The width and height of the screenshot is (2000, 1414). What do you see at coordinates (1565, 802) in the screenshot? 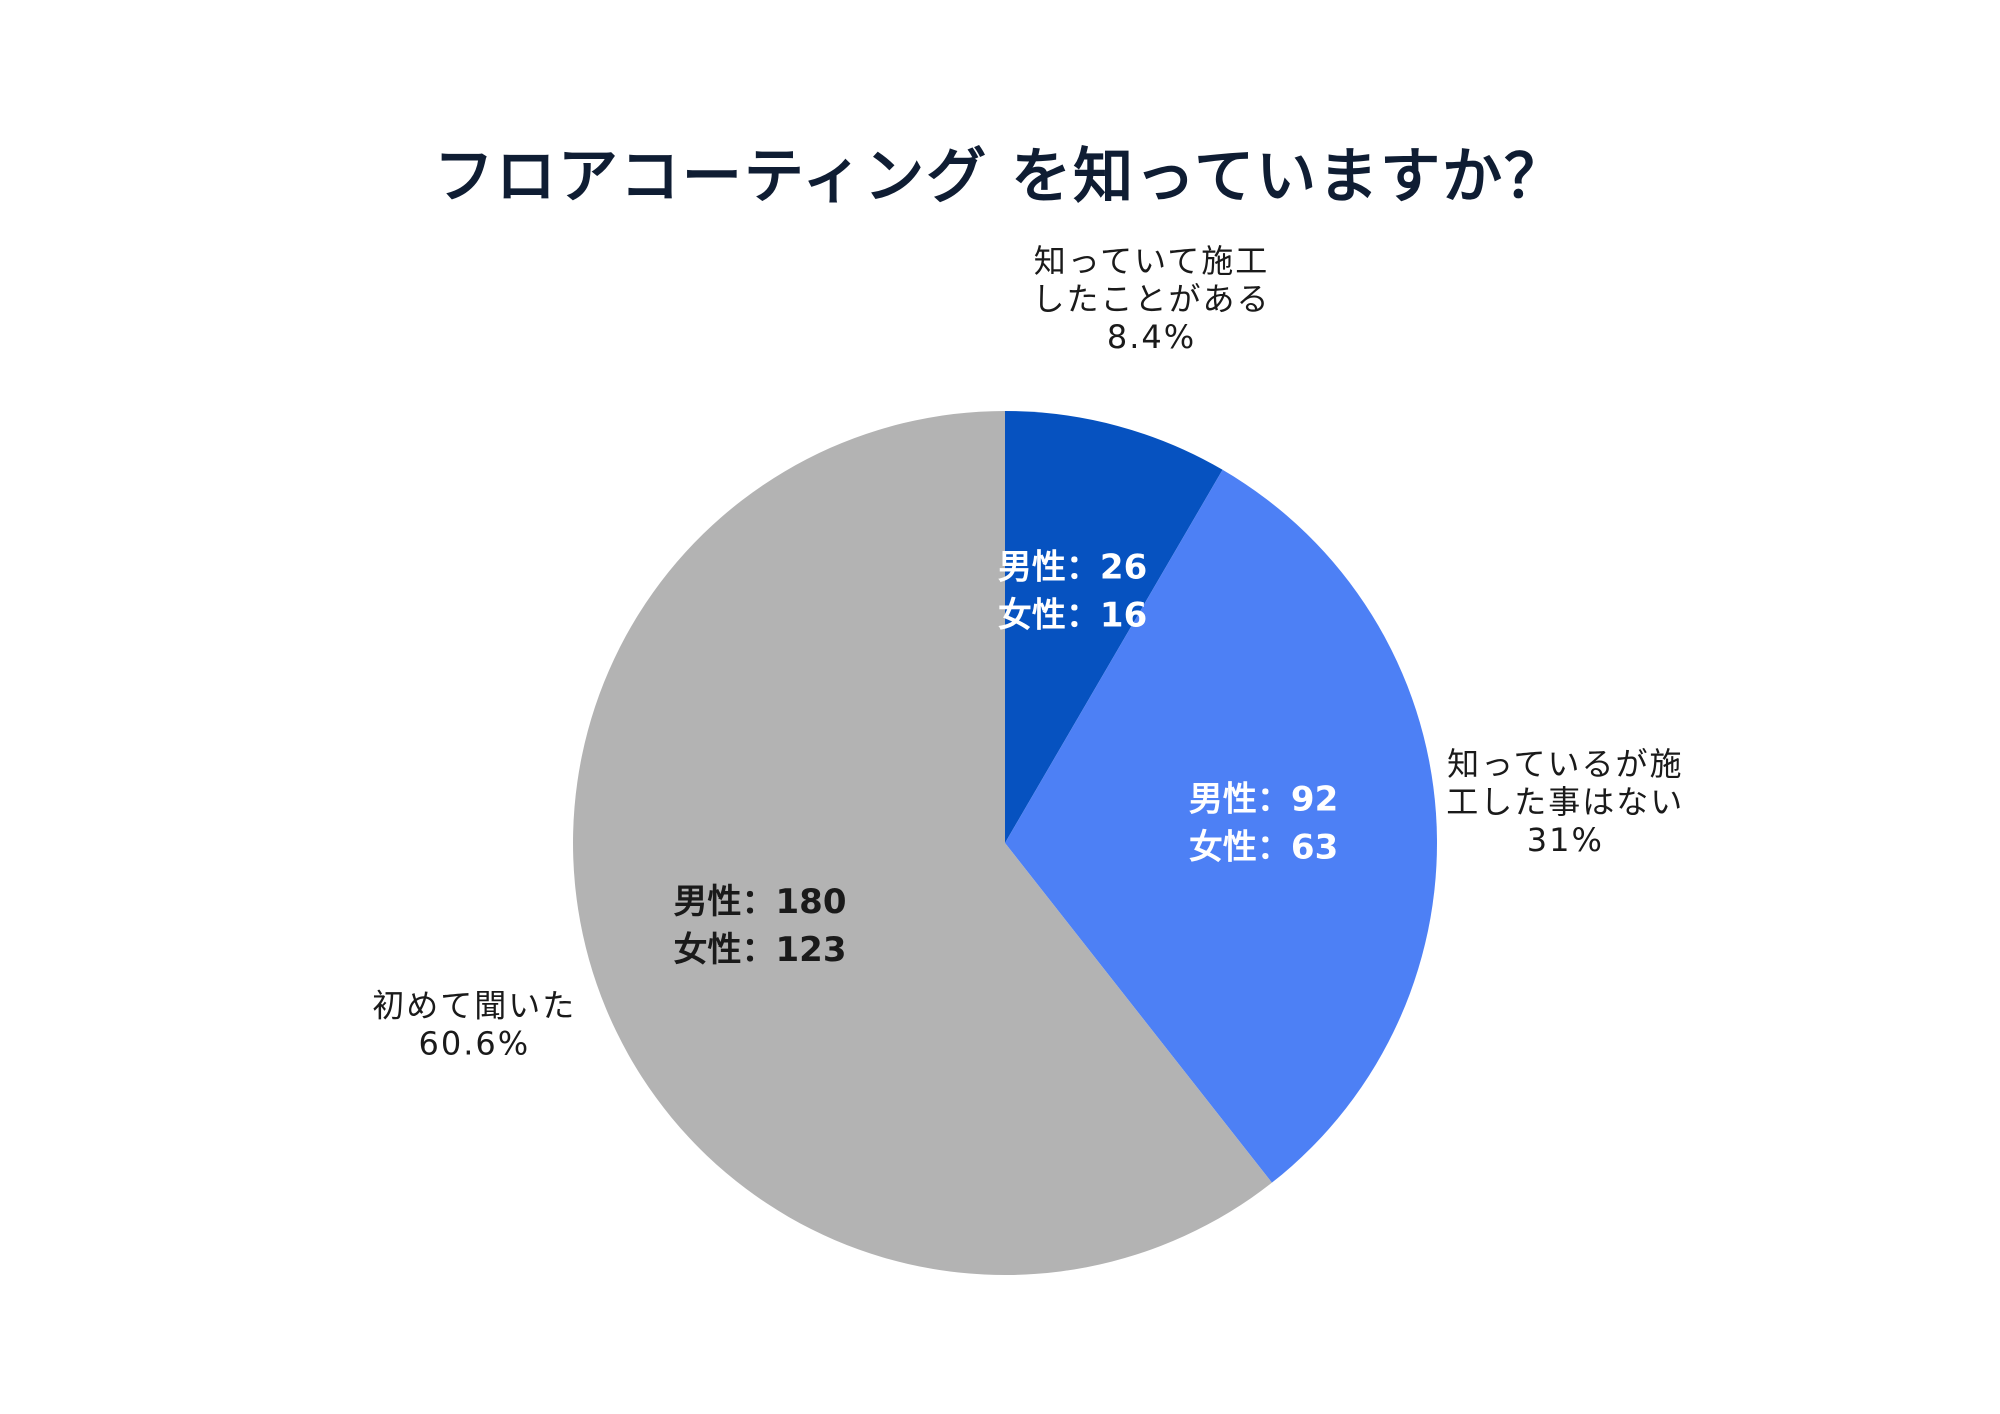
I see `slice-2-category-line-2: 工した事はない` at bounding box center [1565, 802].